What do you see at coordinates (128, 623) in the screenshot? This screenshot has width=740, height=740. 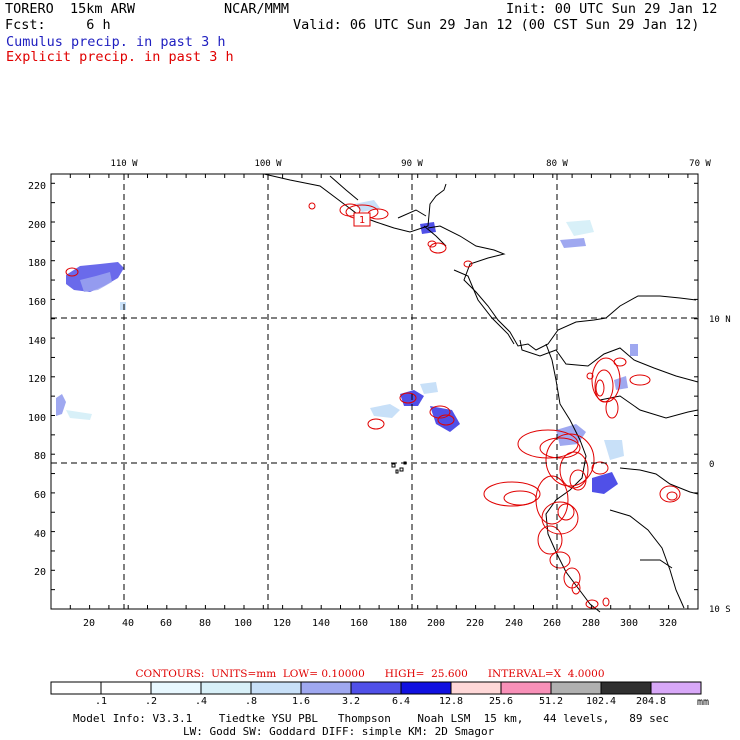 I see `x-tick-label: 40` at bounding box center [128, 623].